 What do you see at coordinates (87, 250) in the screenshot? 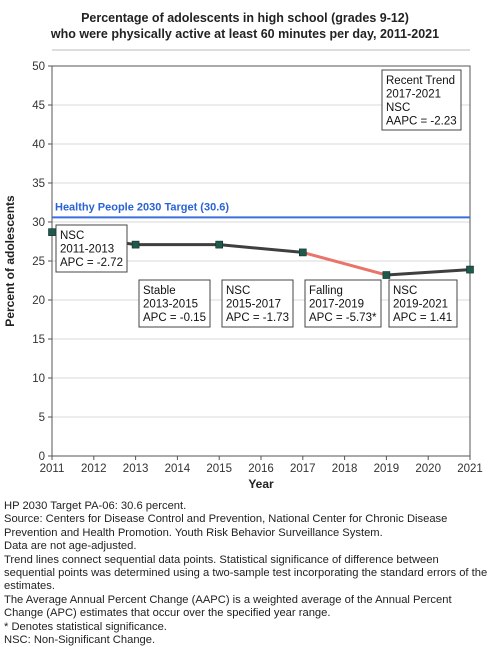
I see `annotation-line: 2011-2013` at bounding box center [87, 250].